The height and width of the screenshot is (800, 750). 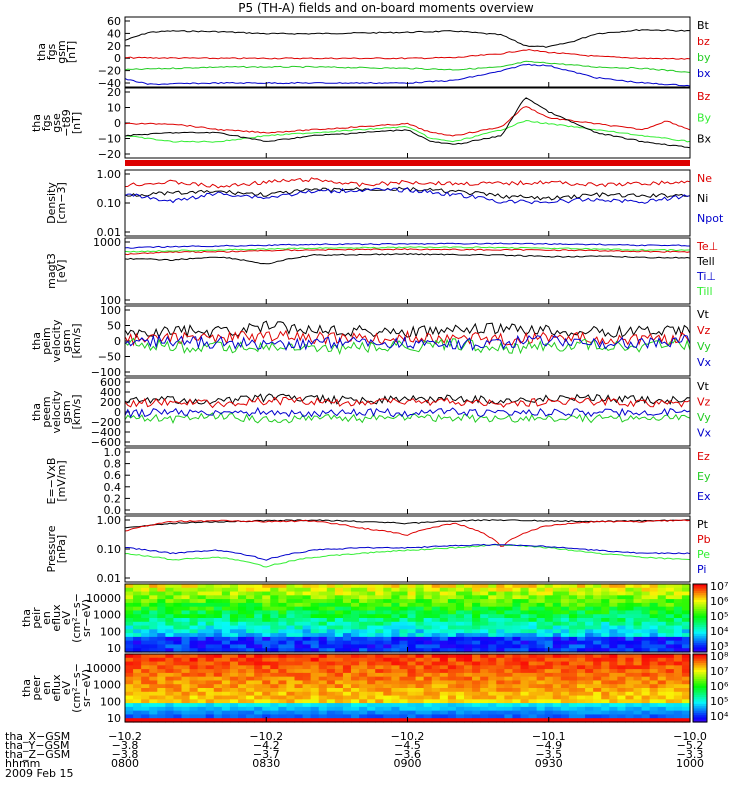 What do you see at coordinates (51, 481) in the screenshot?
I see `y-axis-label: E=−VxB` at bounding box center [51, 481].